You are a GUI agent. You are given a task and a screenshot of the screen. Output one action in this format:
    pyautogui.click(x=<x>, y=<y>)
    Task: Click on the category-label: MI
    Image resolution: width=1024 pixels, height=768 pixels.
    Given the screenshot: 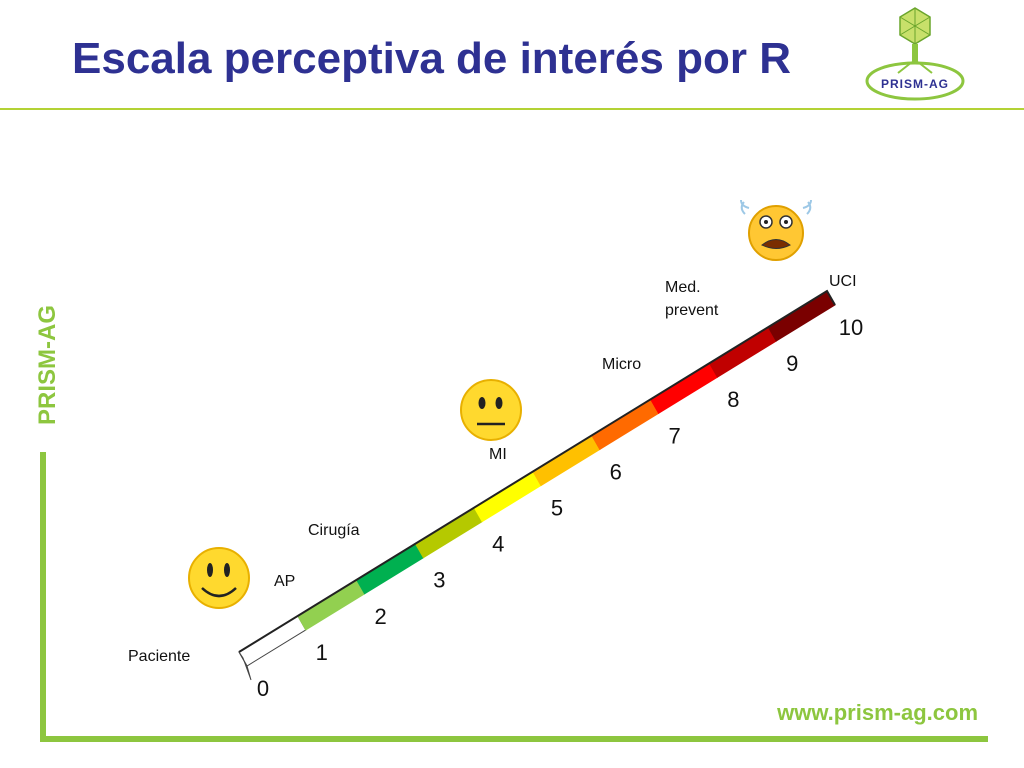 What is the action you would take?
    pyautogui.click(x=498, y=454)
    